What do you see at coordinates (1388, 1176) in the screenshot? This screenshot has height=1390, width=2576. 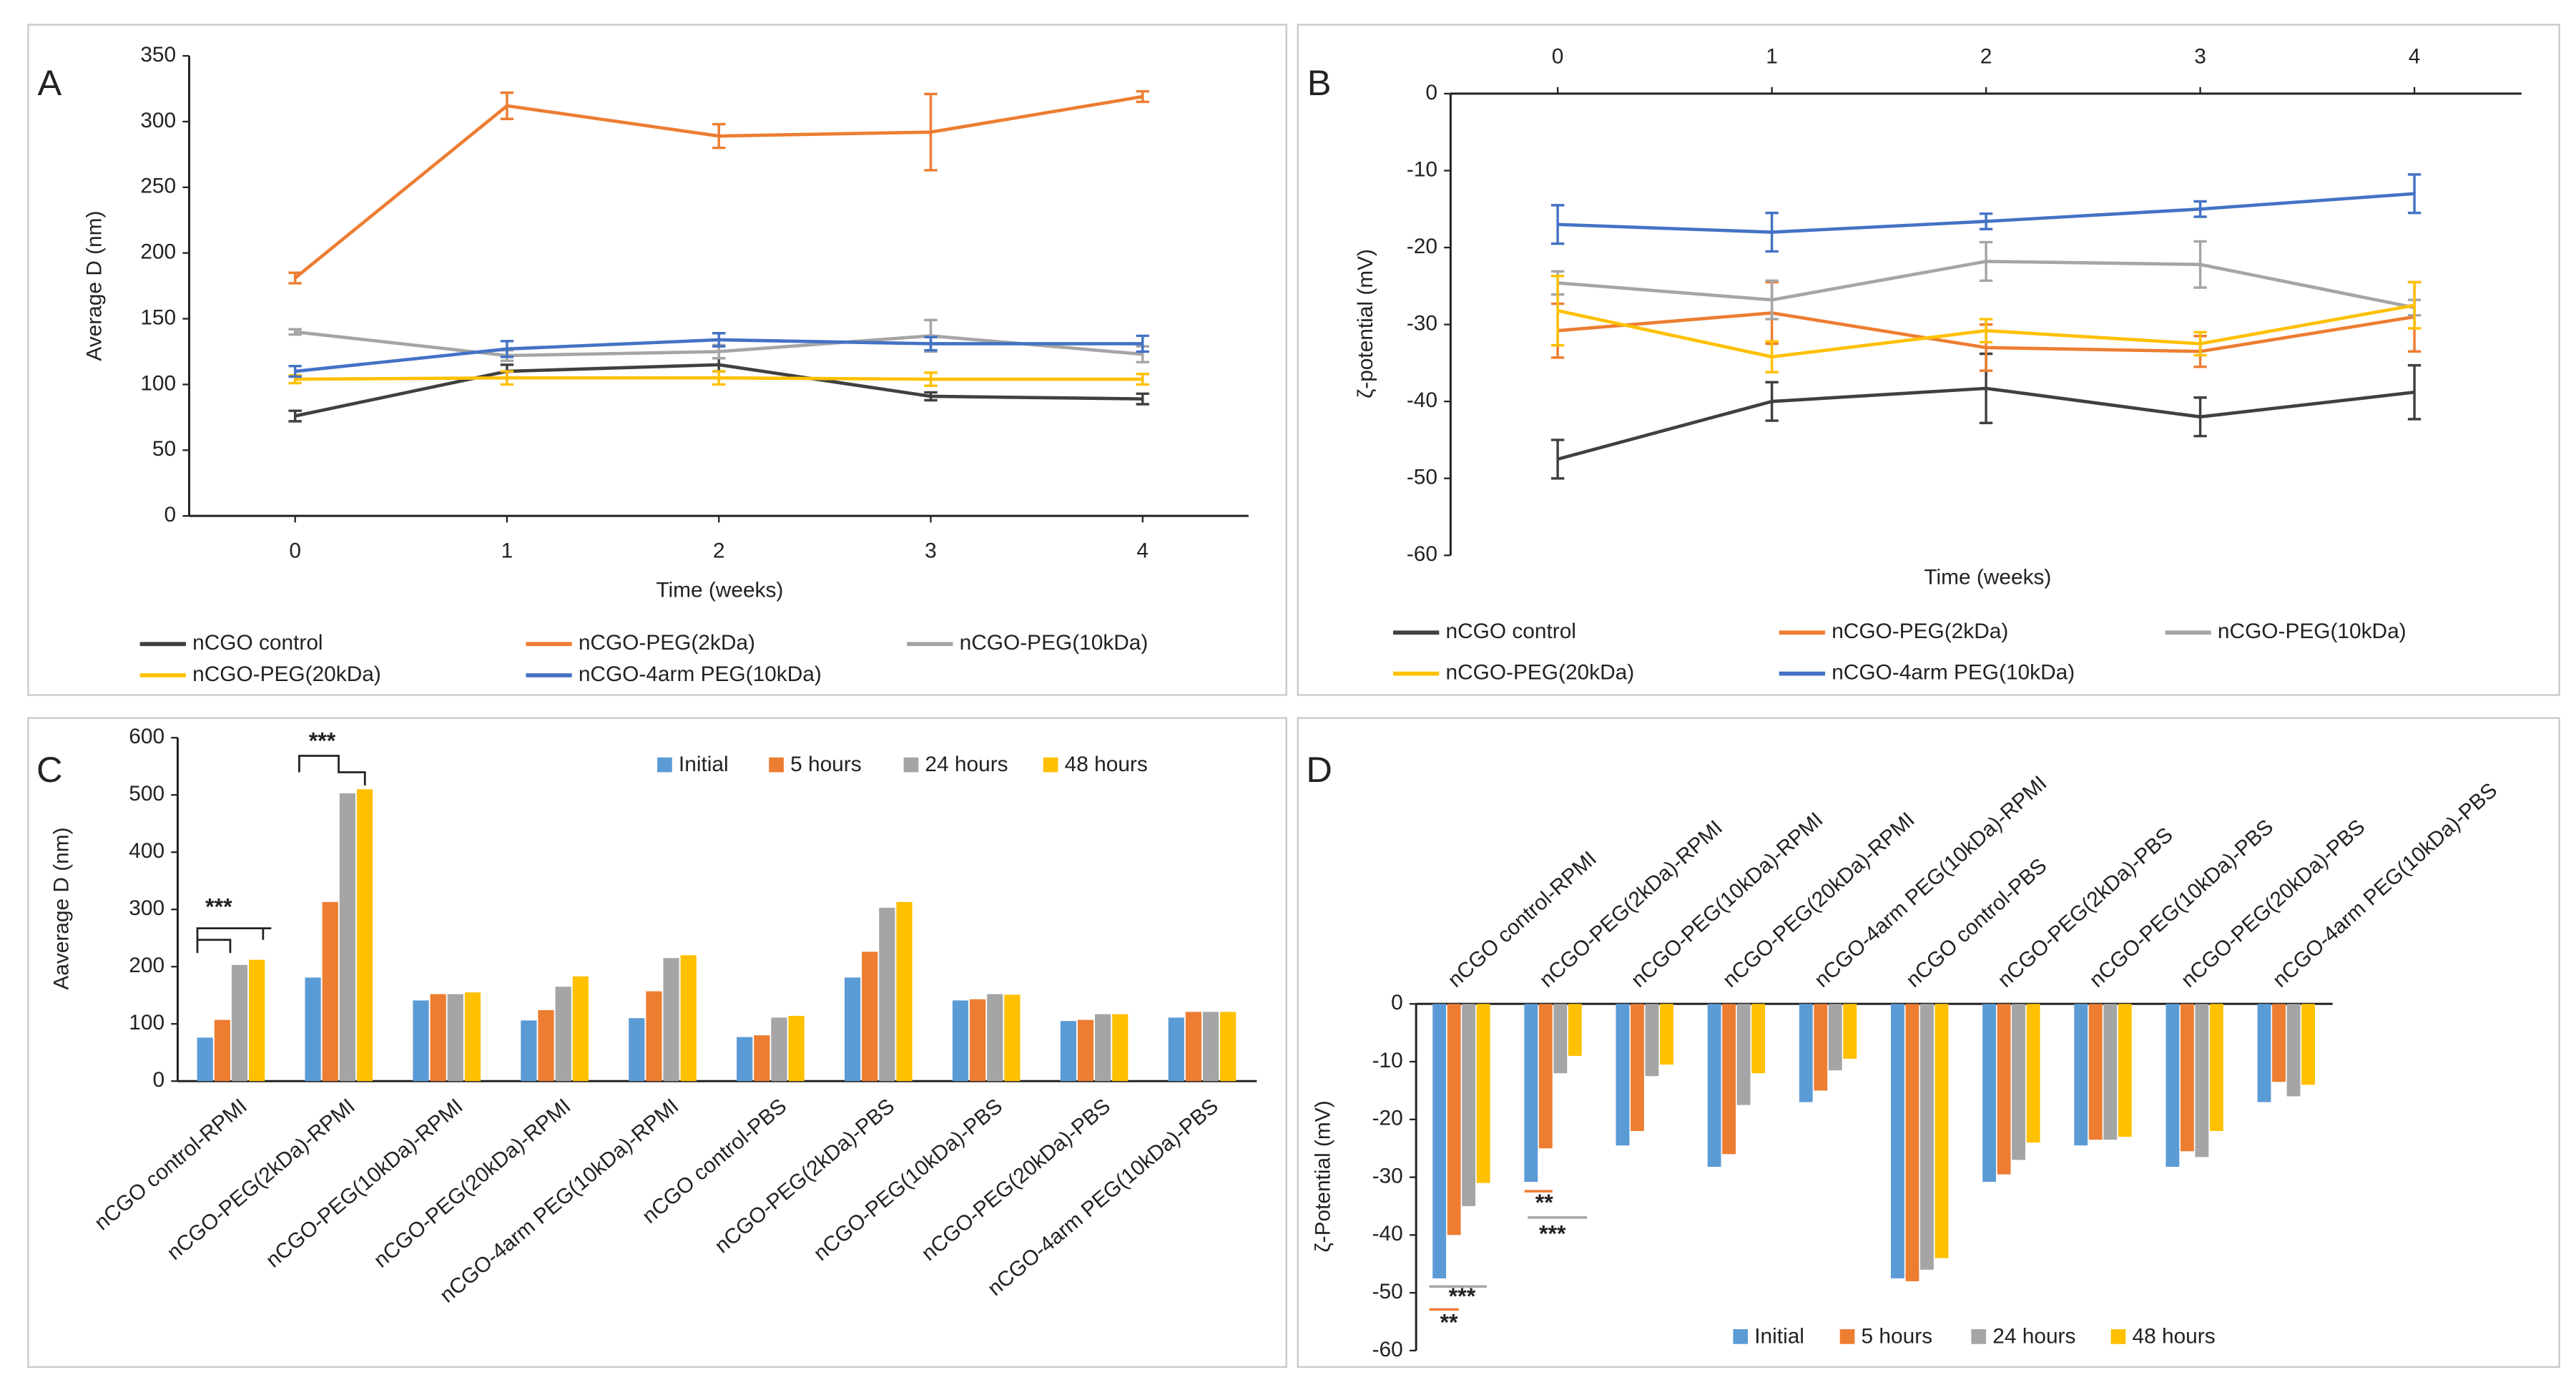 I see `y-tick-label: -30` at bounding box center [1388, 1176].